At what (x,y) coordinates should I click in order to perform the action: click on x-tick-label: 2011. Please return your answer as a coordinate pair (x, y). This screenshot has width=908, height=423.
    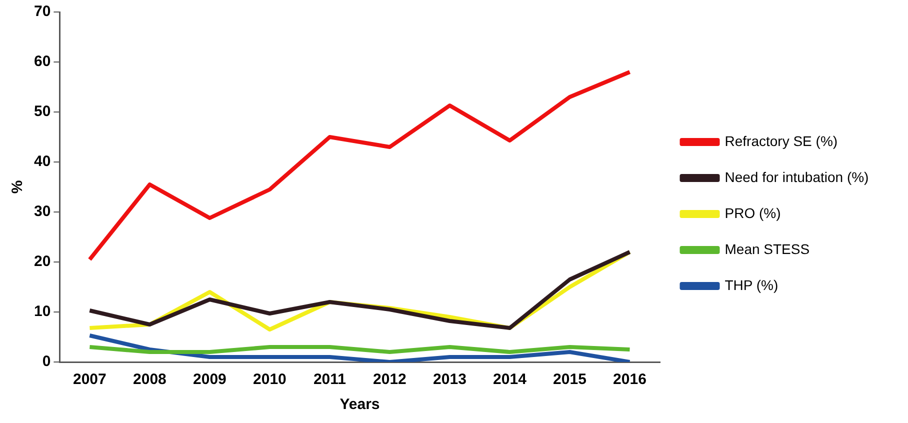
    Looking at the image, I should click on (329, 379).